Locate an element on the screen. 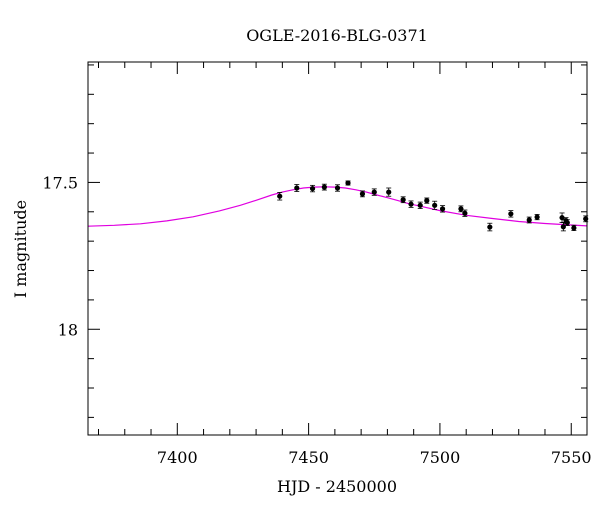 Image resolution: width=600 pixels, height=512 pixels. x-tick-label: 7550 is located at coordinates (571, 457).